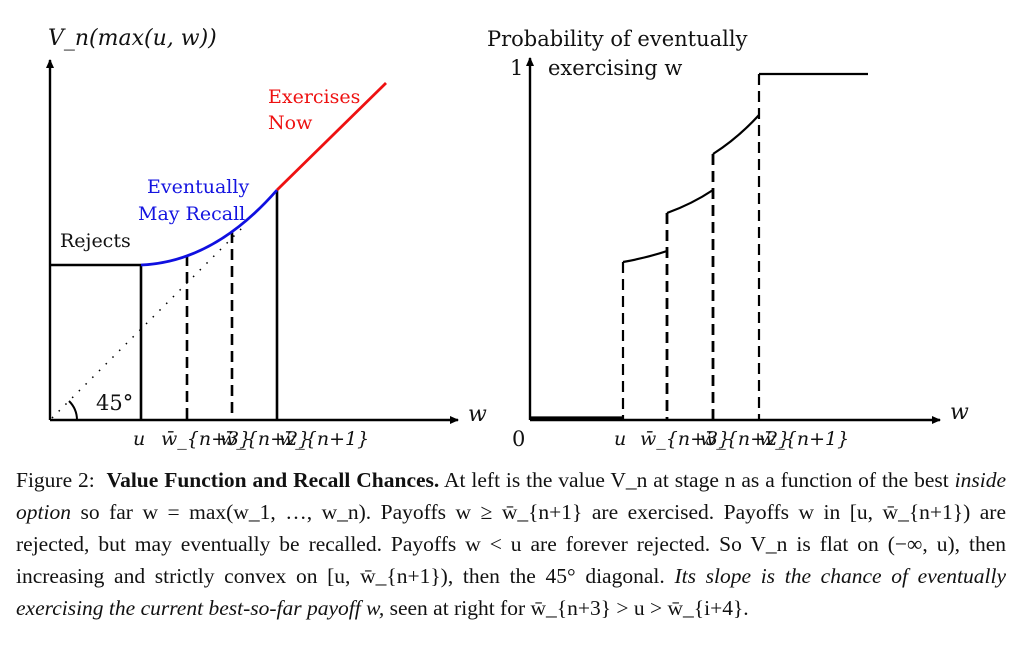 Image resolution: width=1024 pixels, height=671 pixels. What do you see at coordinates (617, 39) in the screenshot?
I see `right-y-title-1: Probability of eventually` at bounding box center [617, 39].